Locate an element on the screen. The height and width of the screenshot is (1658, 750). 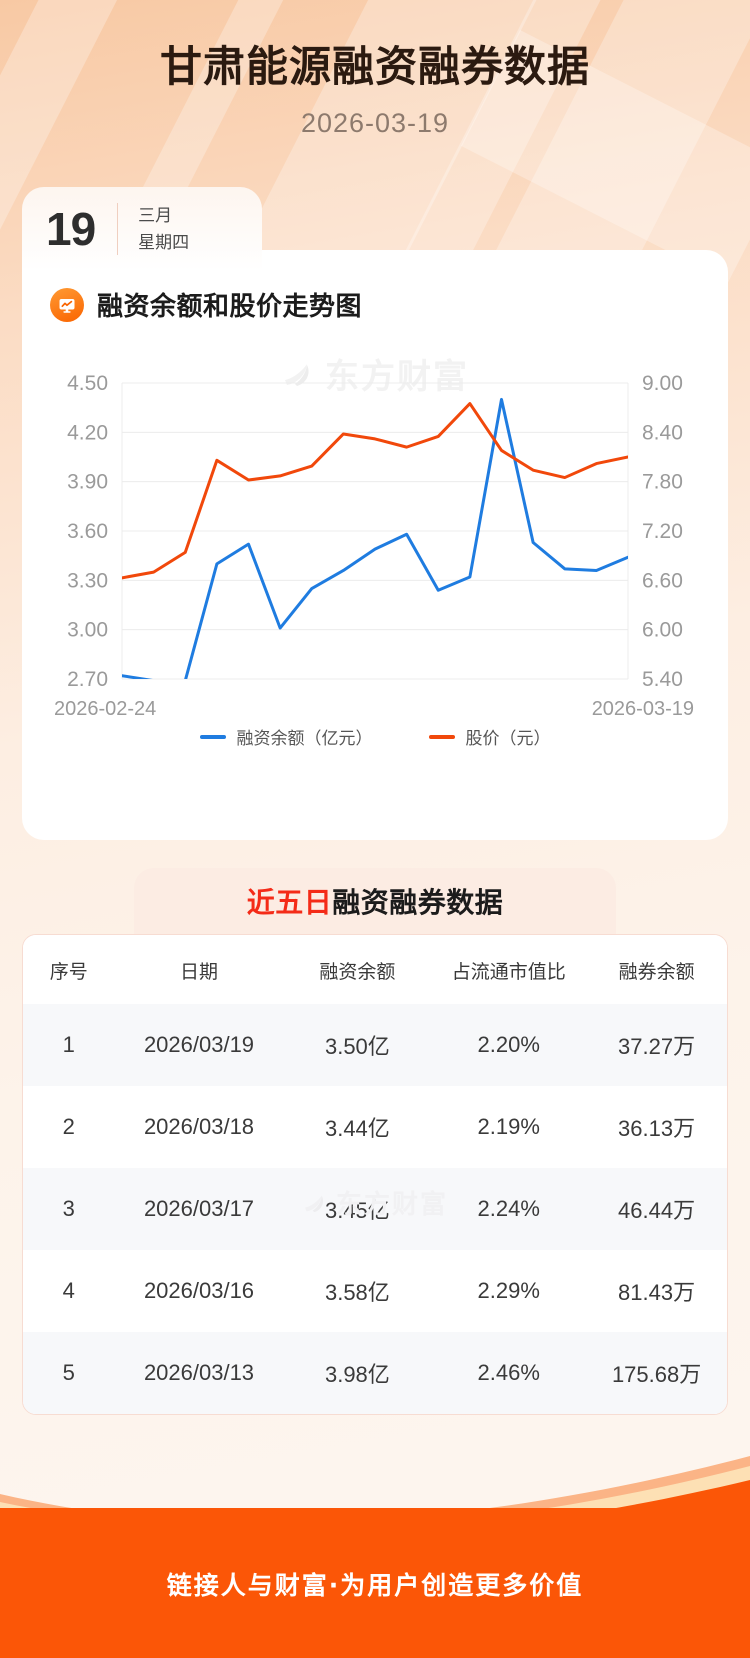
cell-index: 5 is located at coordinates (68, 1372).